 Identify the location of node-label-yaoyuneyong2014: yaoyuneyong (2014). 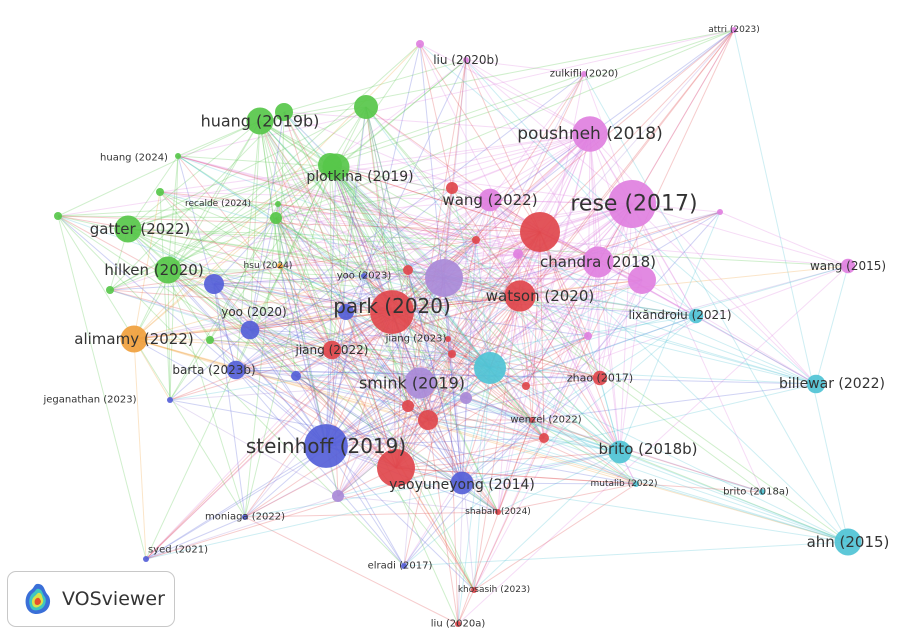
(462, 485).